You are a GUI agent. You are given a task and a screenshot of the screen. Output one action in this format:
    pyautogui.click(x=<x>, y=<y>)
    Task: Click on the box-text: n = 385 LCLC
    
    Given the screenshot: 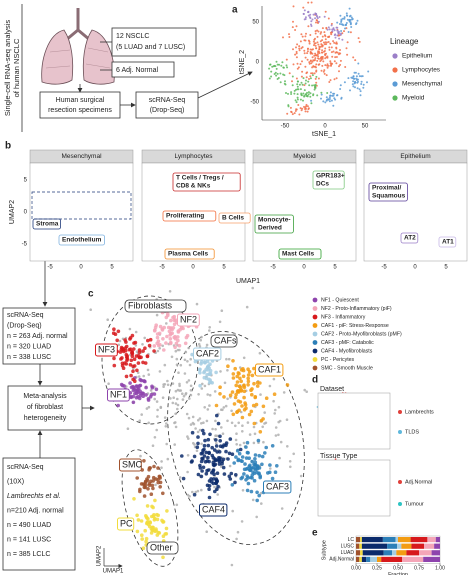 What is the action you would take?
    pyautogui.click(x=28, y=554)
    